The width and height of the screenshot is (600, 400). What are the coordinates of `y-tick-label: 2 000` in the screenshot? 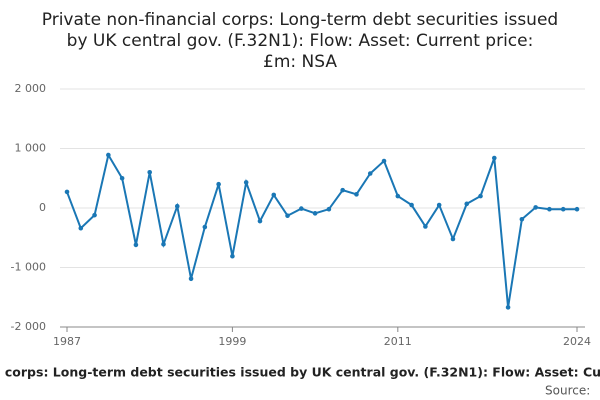 It's located at (31, 88).